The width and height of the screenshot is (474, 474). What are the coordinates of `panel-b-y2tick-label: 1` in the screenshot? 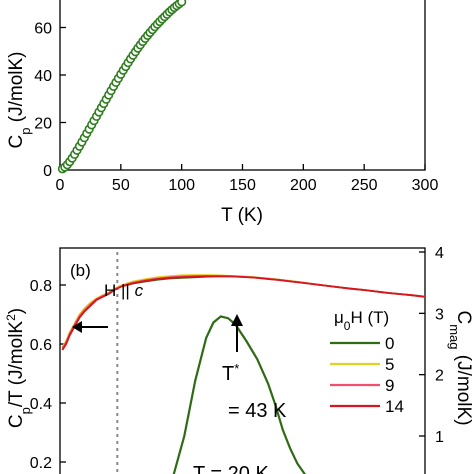 It's located at (439, 437).